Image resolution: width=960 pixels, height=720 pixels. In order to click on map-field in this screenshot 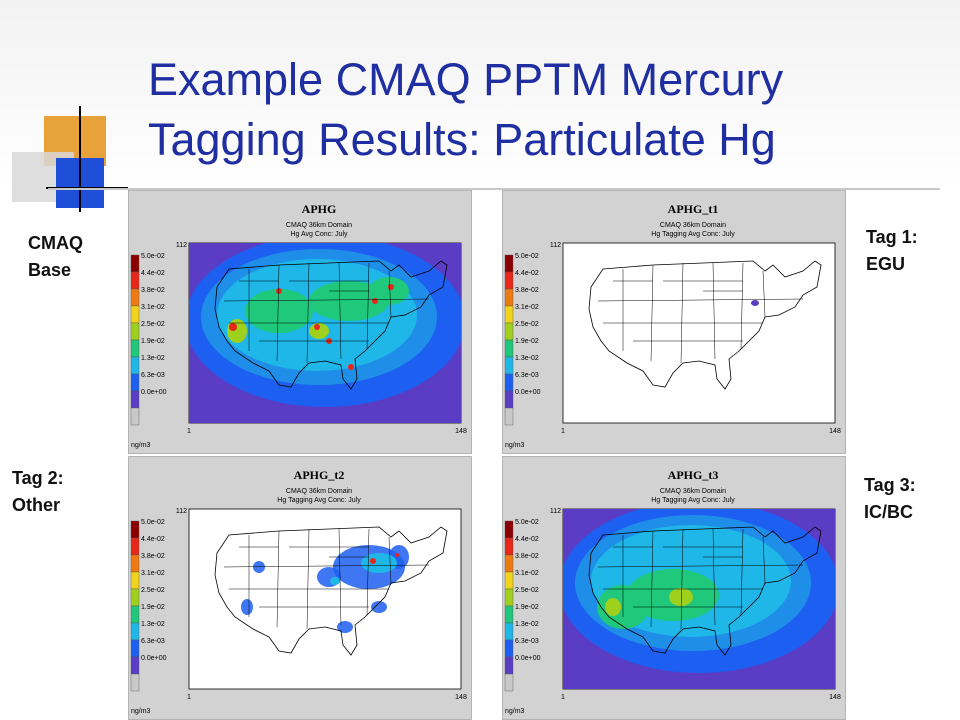, I will do `click(325, 333)`.